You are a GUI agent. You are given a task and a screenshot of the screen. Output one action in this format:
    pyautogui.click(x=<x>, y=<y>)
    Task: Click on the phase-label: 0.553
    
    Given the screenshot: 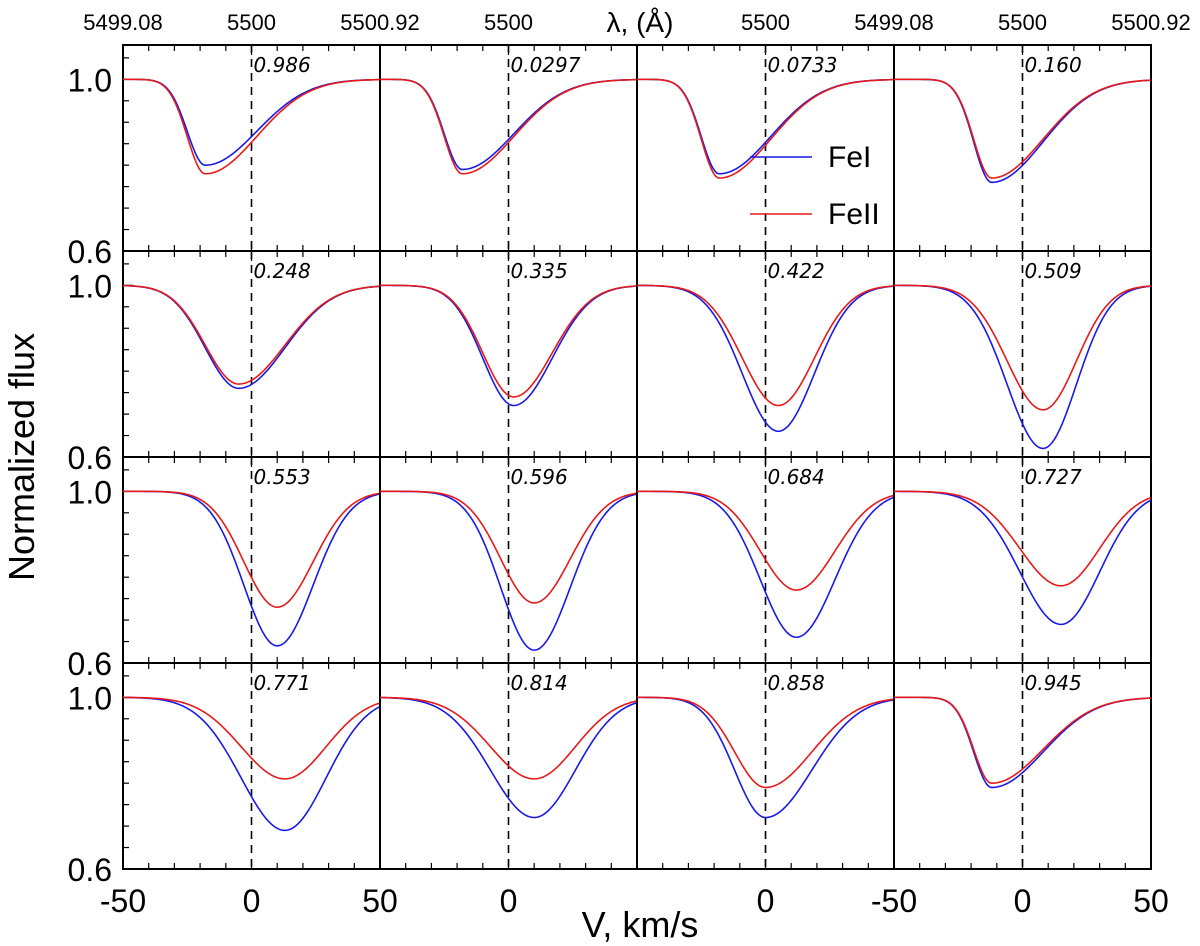 What is the action you would take?
    pyautogui.click(x=282, y=477)
    